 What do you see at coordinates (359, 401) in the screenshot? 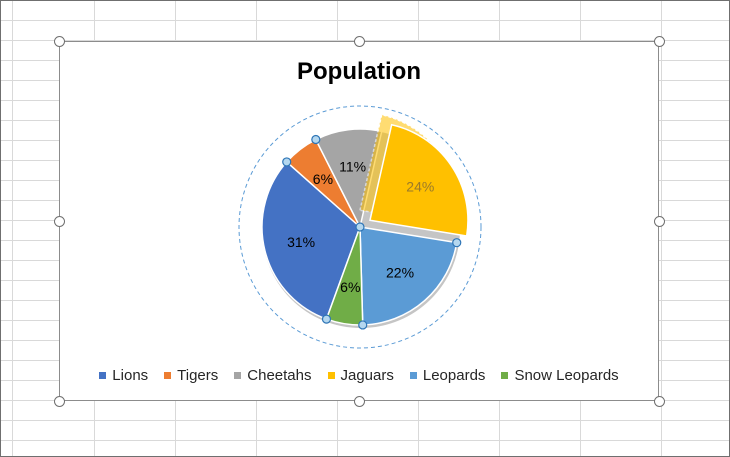
I see `resize-handle-bottom-center` at bounding box center [359, 401].